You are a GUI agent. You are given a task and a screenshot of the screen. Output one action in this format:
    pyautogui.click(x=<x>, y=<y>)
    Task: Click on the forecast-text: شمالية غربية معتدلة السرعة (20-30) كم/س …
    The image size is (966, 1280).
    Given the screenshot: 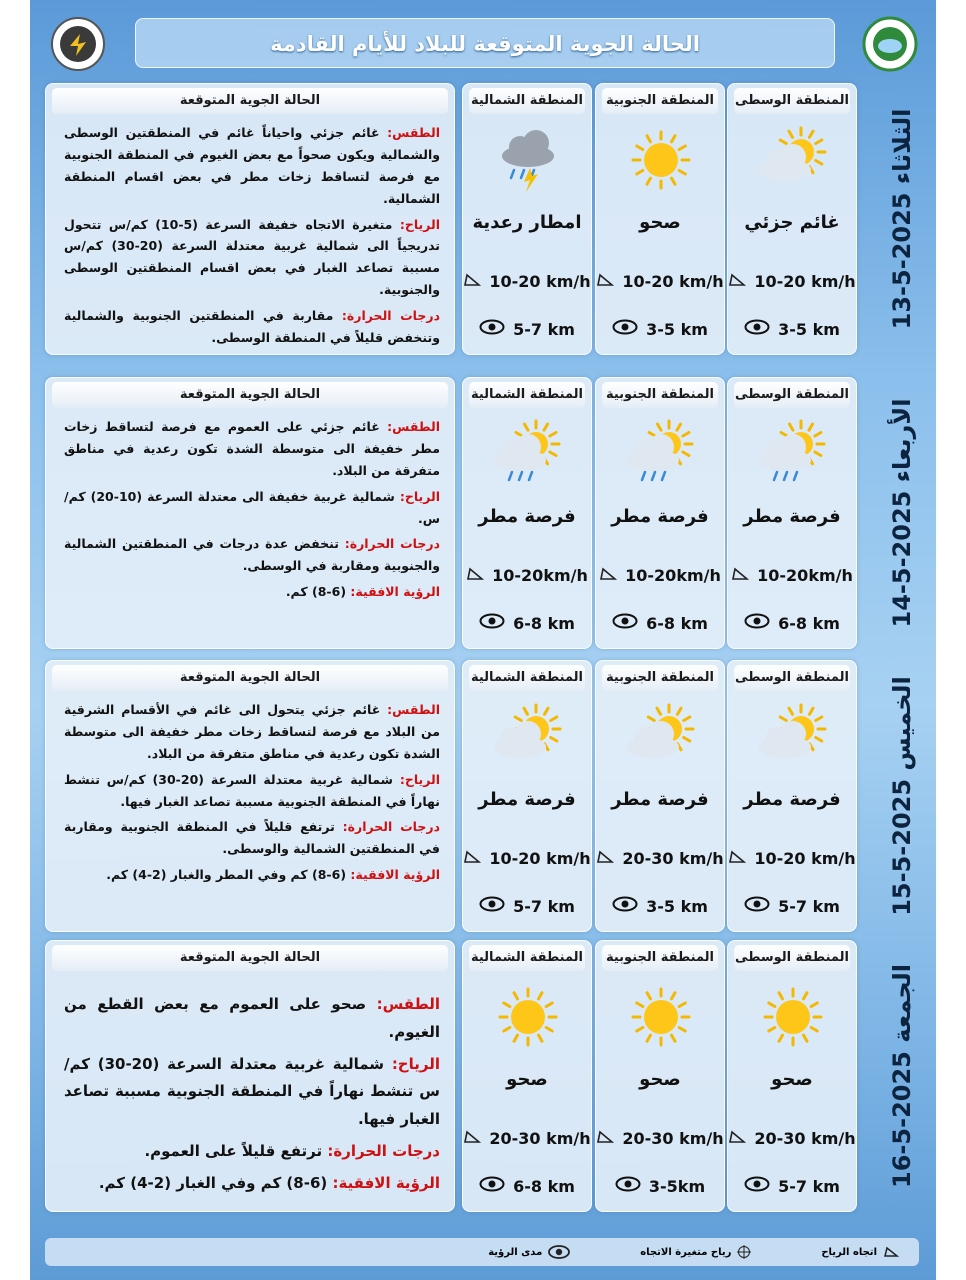 What is the action you would take?
    pyautogui.click(x=252, y=1091)
    